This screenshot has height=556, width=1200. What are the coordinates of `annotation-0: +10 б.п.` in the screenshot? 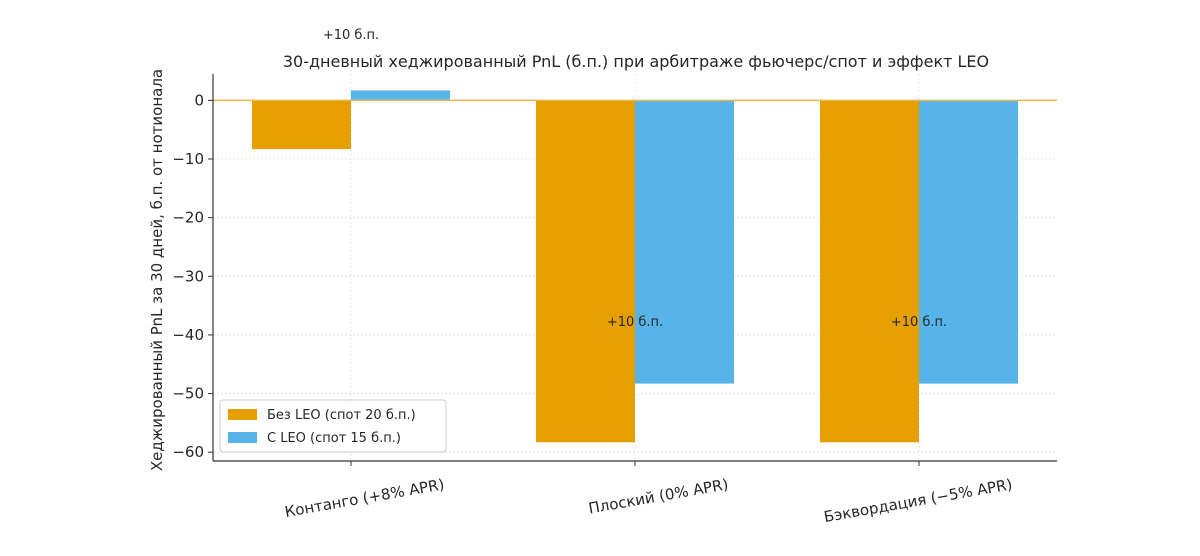 It's located at (351, 35).